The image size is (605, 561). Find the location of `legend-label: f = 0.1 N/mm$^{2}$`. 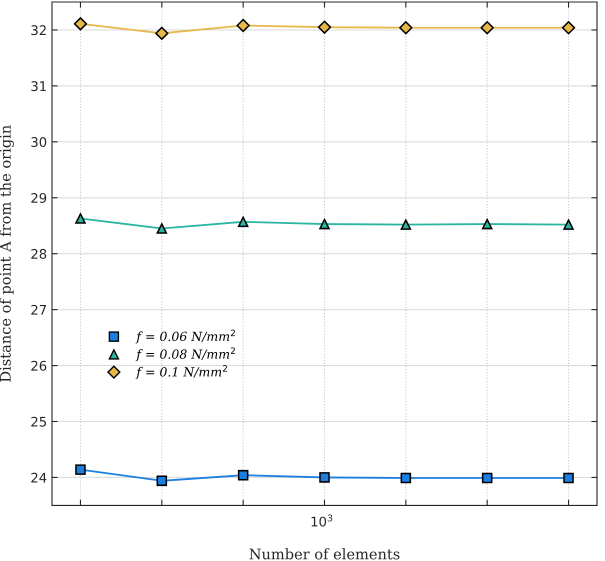

legend-label: f = 0.1 N/mm$^{2}$ is located at coordinates (181, 372).